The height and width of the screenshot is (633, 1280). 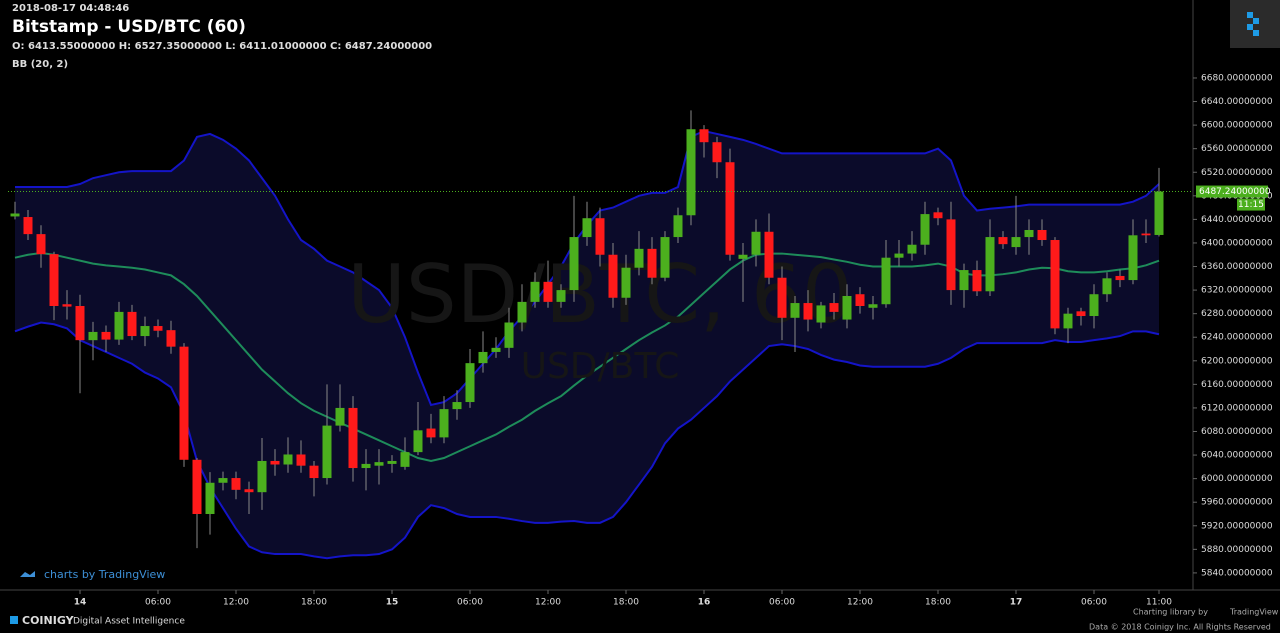 I want to click on y-tick-label: 5960.00000000, so click(x=1237, y=503).